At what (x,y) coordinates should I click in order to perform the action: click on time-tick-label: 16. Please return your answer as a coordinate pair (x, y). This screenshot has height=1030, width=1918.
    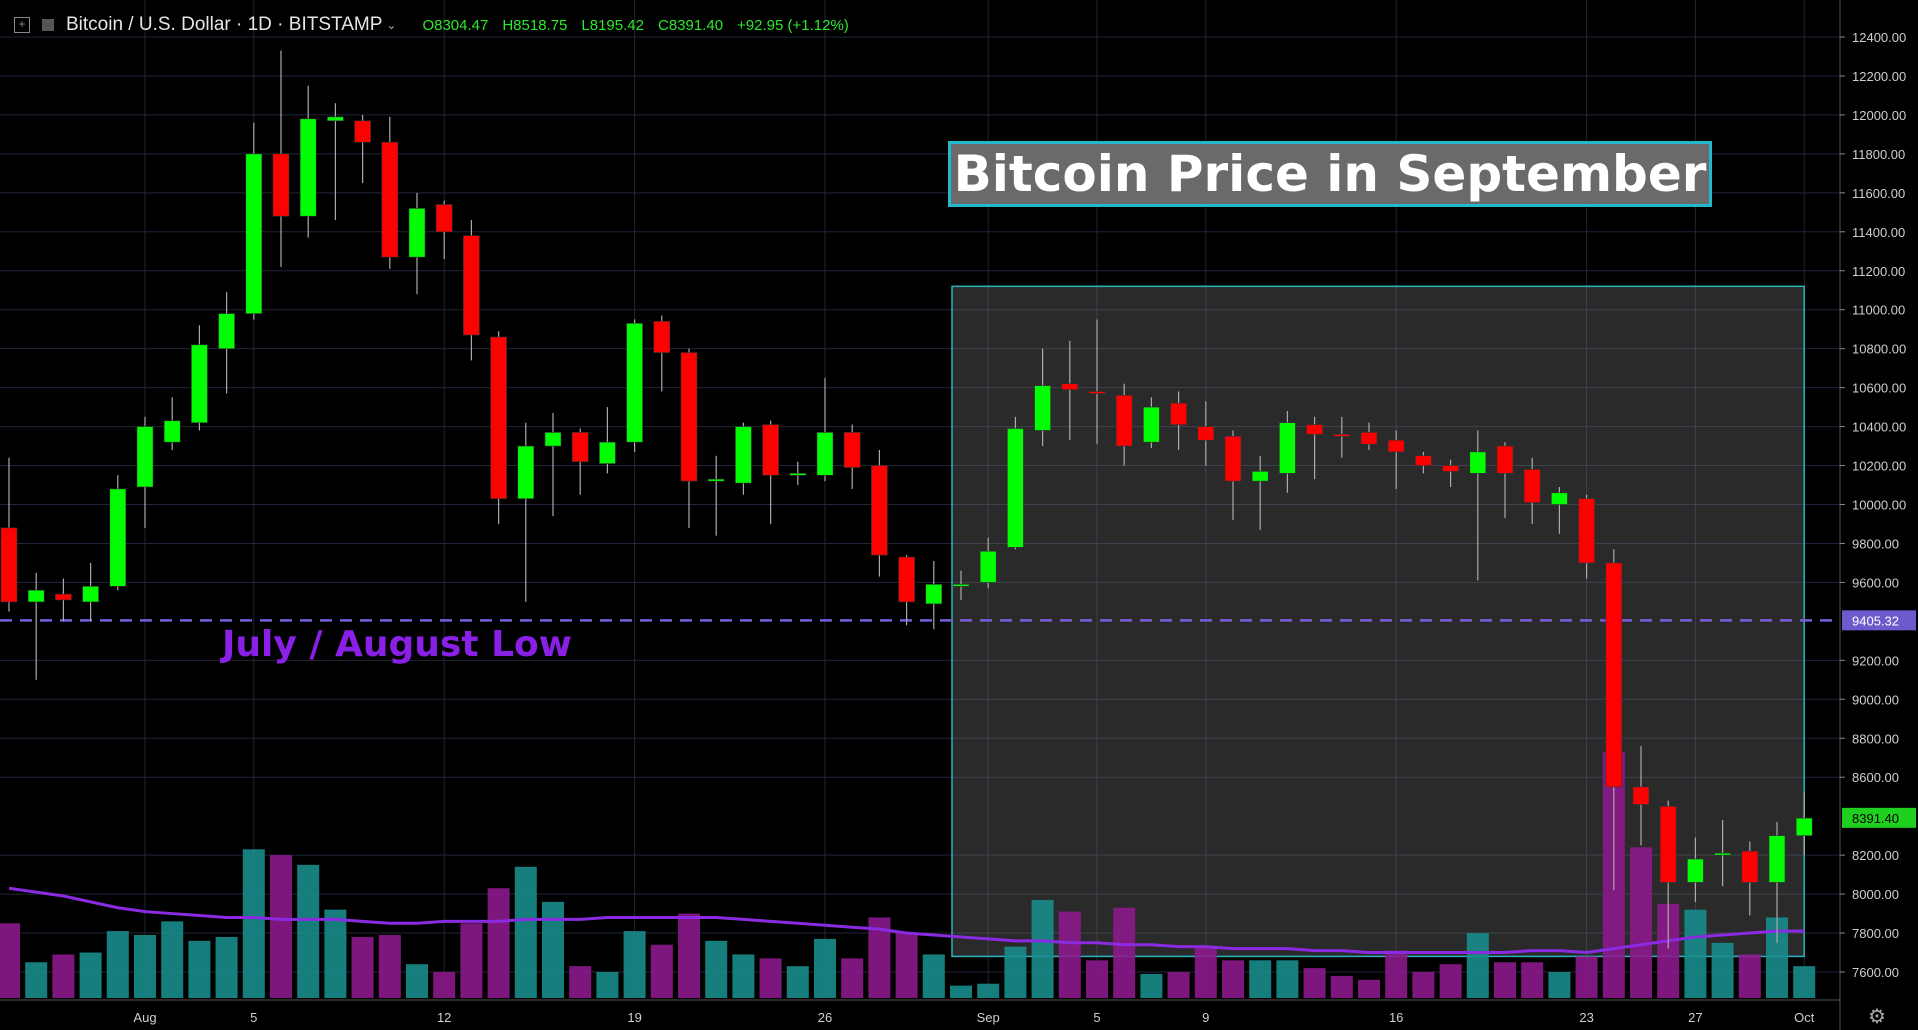
    Looking at the image, I should click on (1396, 1017).